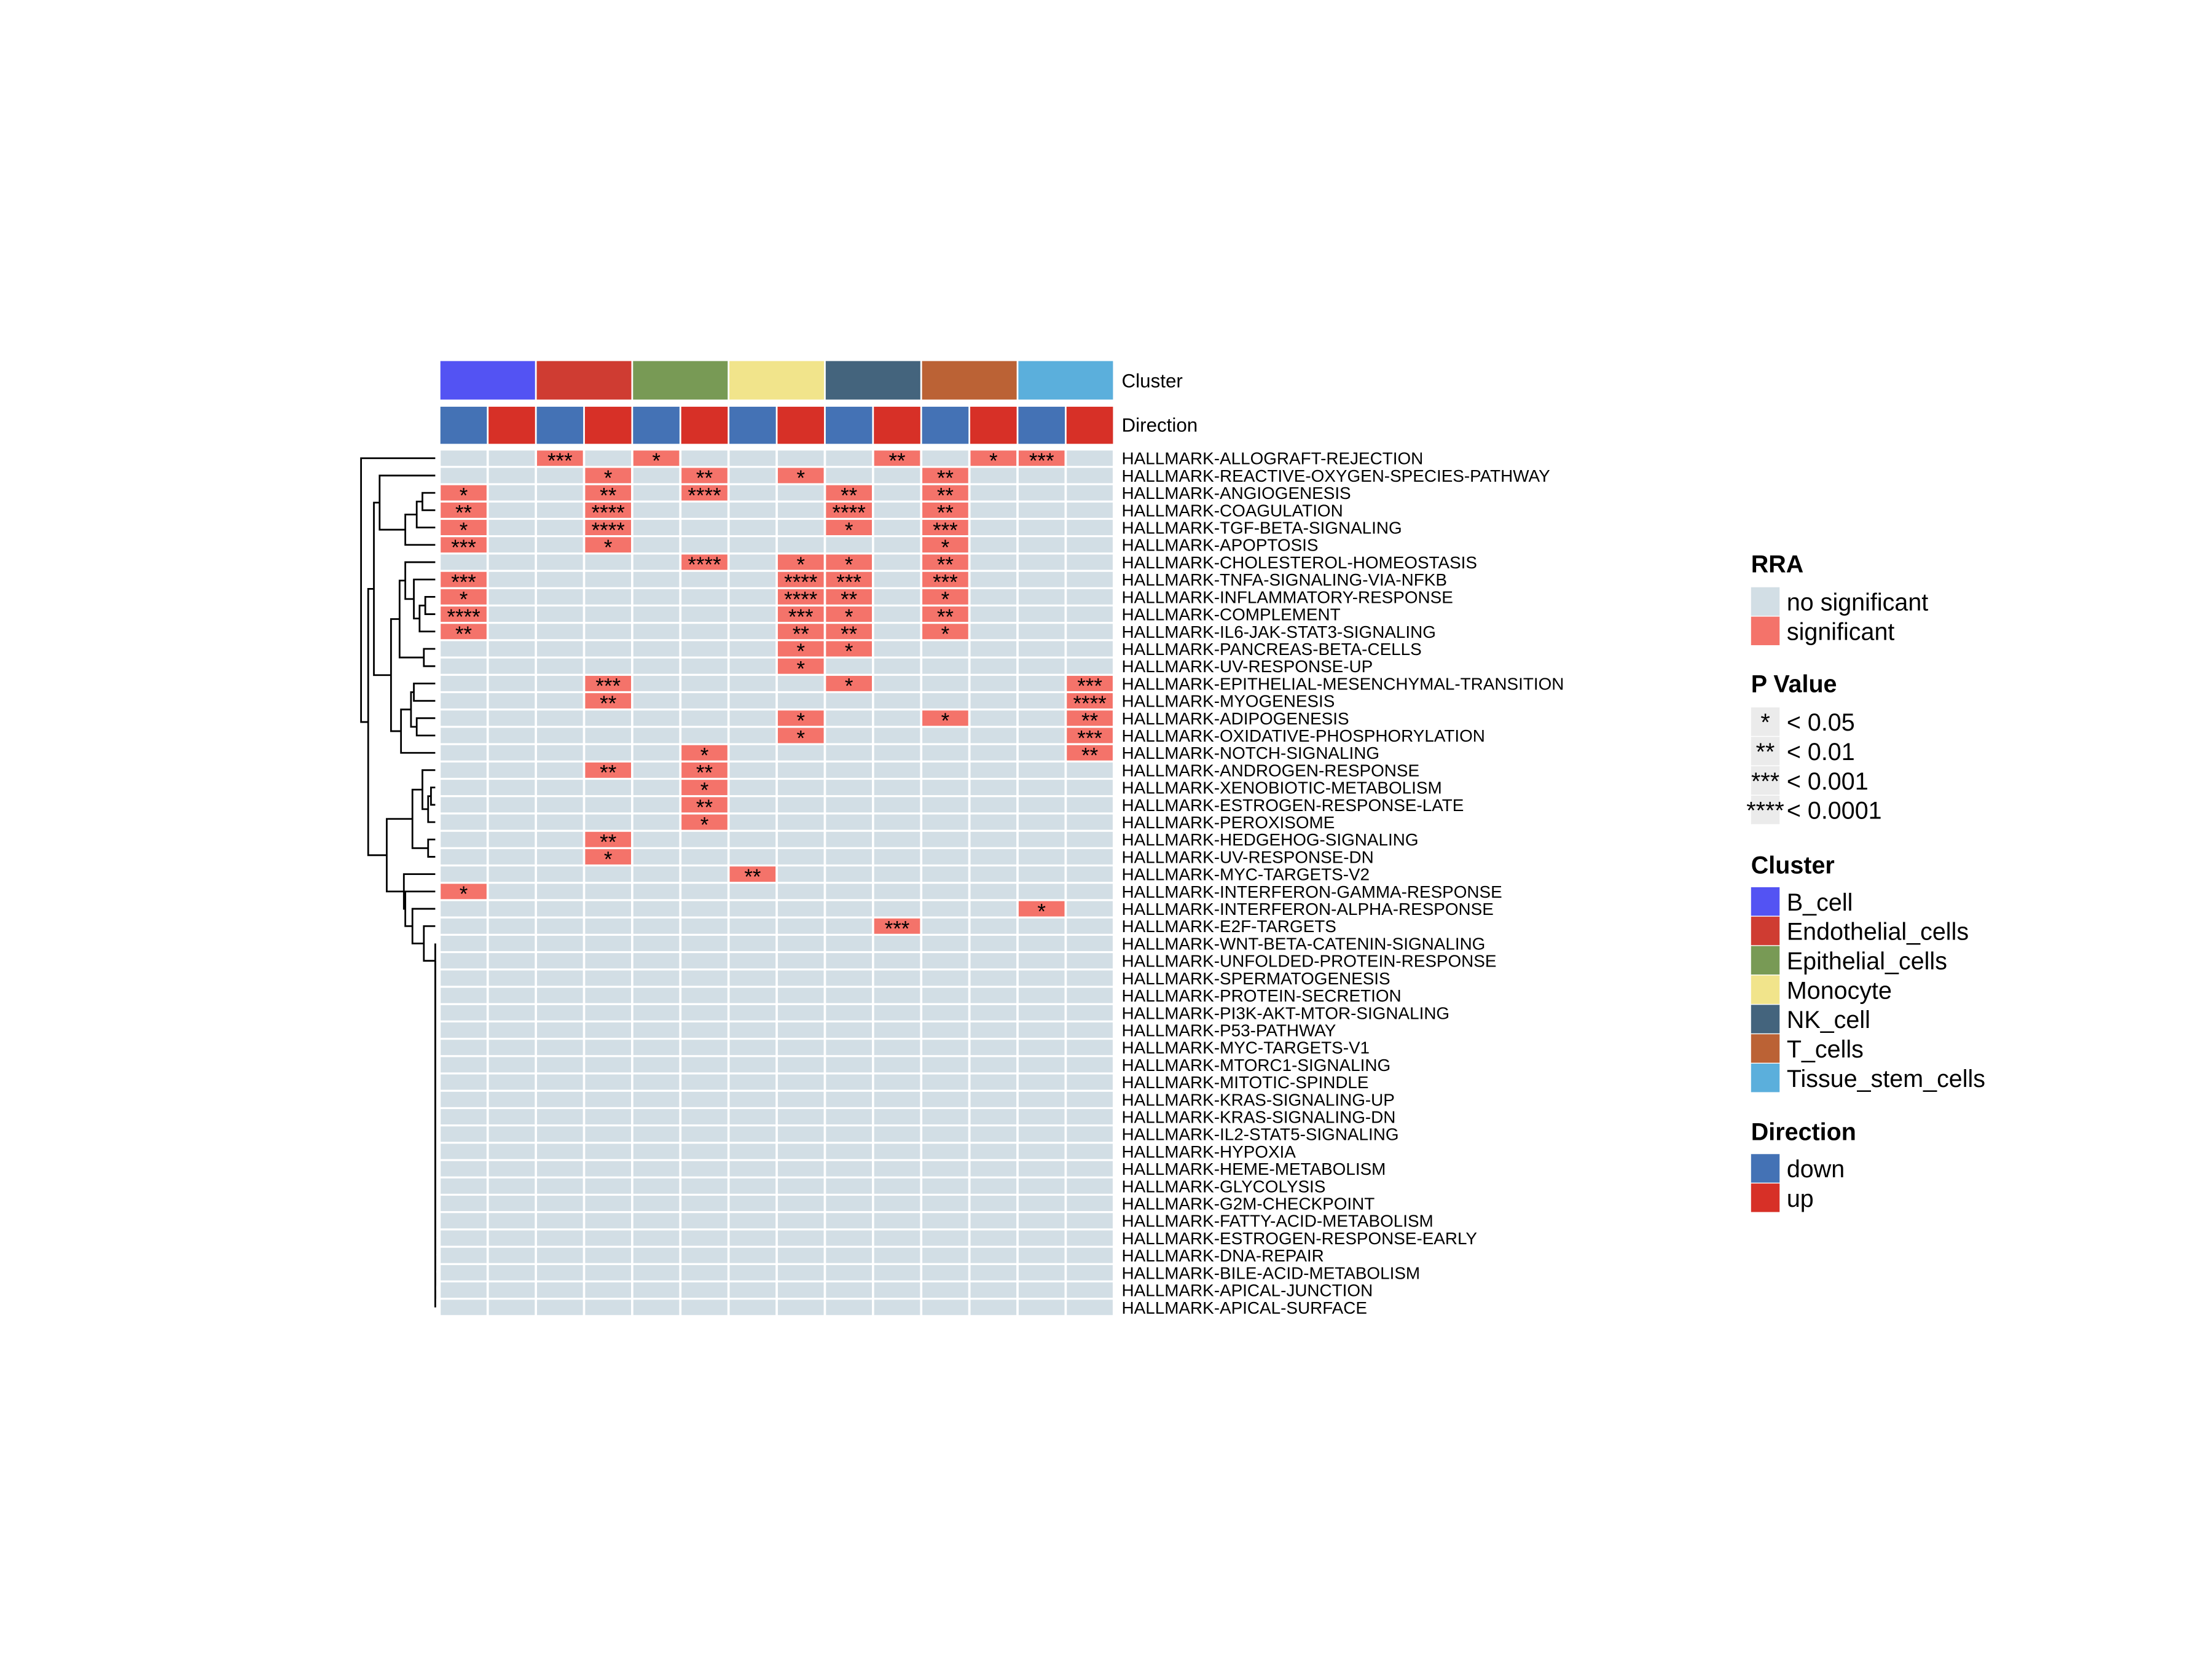  Describe the element at coordinates (1765, 780) in the screenshot. I see `legend-swatch--0-001` at that location.